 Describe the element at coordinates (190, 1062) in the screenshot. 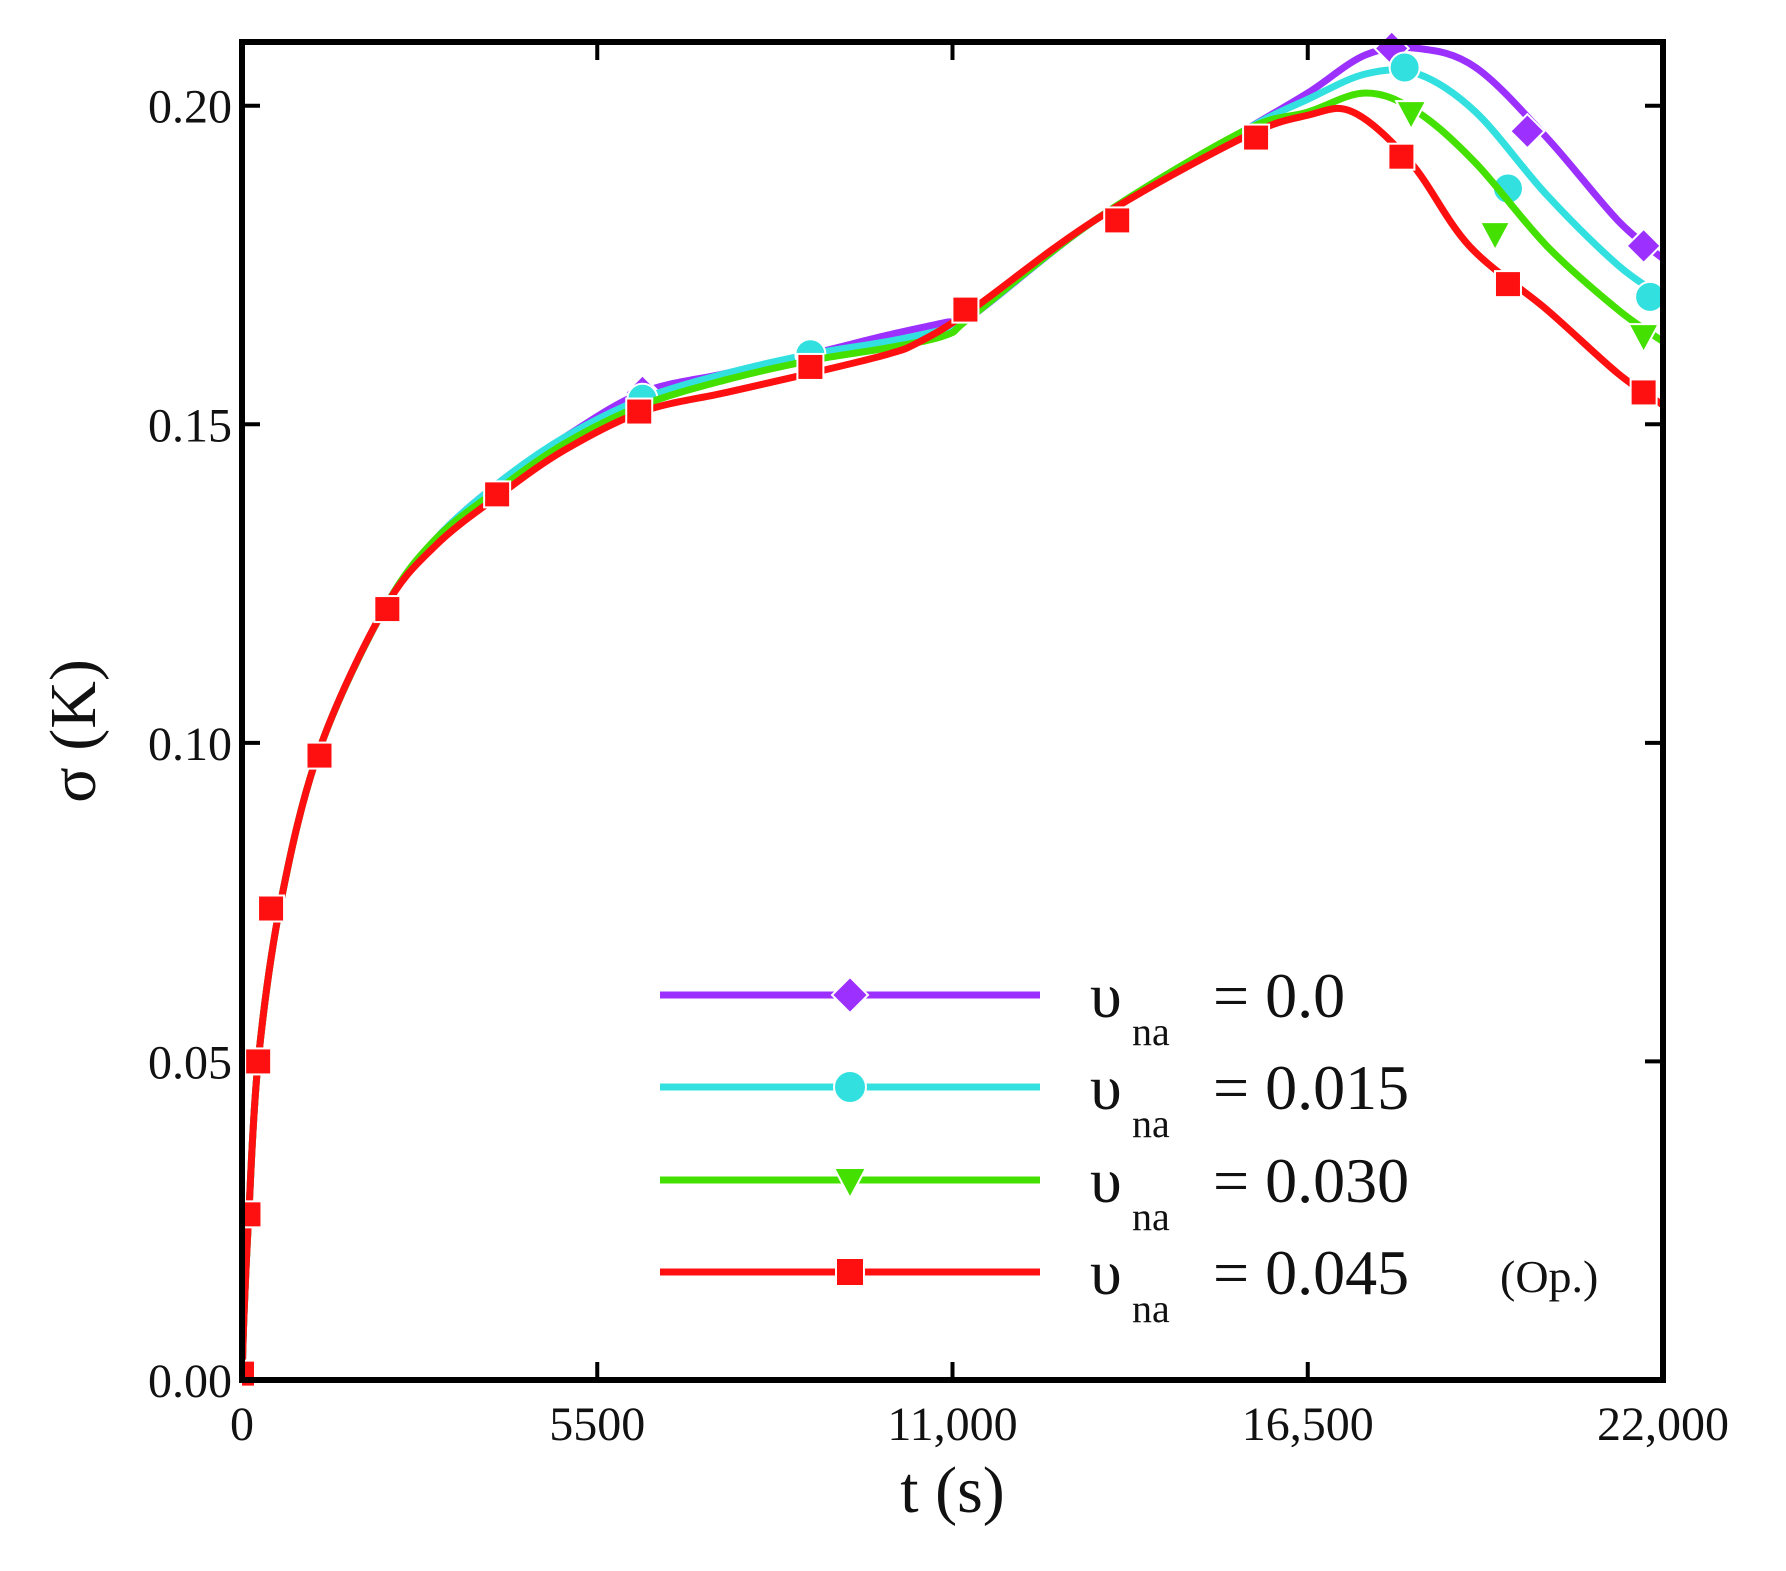

I see `y-tick-label: 0.05` at that location.